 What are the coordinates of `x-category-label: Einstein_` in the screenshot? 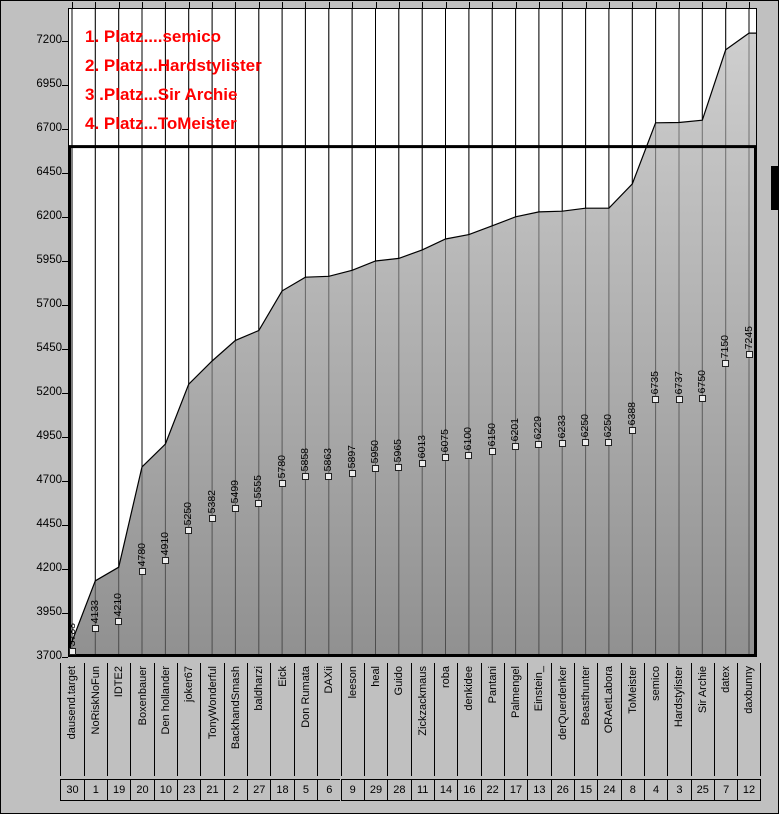 It's located at (539, 689).